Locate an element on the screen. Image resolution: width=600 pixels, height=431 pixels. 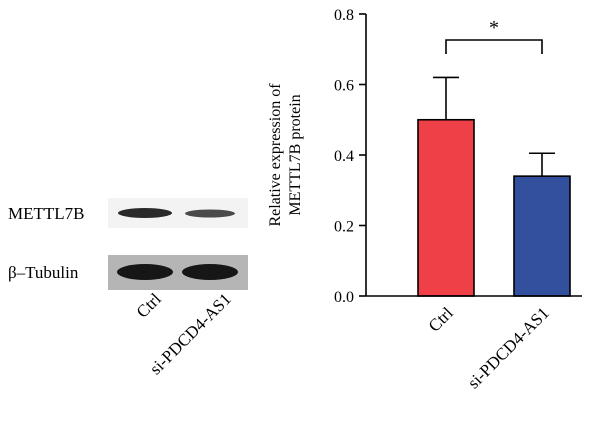
y-axis-label-line-2: METTL7B protein is located at coordinates (295, 154).